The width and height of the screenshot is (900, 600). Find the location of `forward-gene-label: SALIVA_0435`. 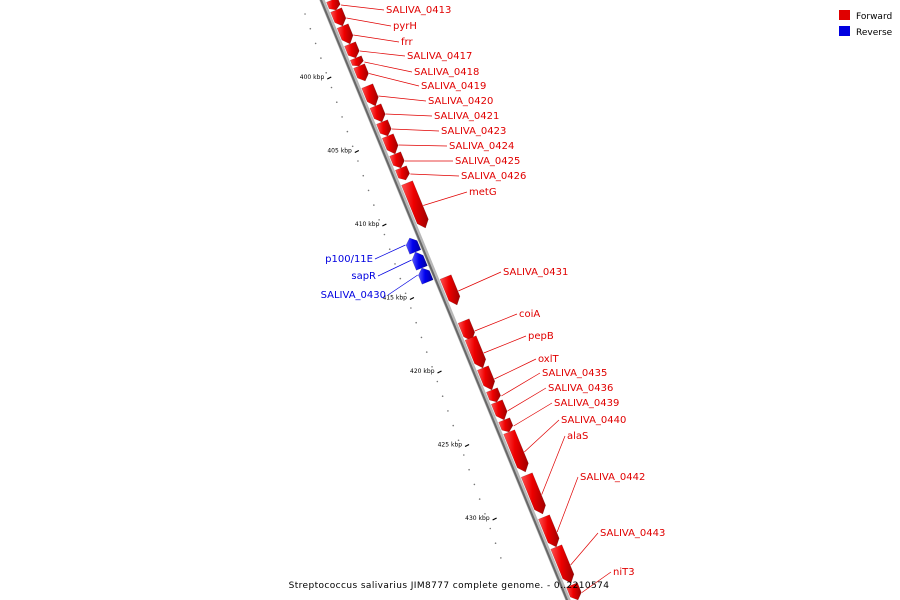

forward-gene-label: SALIVA_0435 is located at coordinates (574, 373).